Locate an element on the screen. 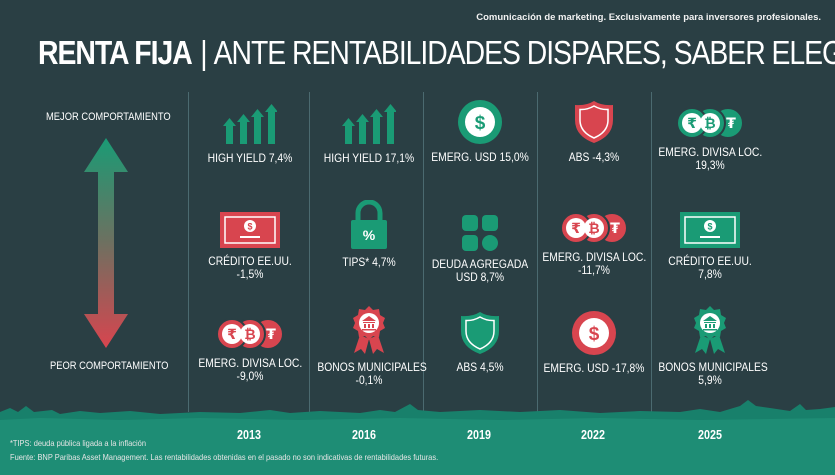 This screenshot has width=835, height=475. cell-2016-worst: BONOS MUNICIPALES -0,1% is located at coordinates (369, 346).